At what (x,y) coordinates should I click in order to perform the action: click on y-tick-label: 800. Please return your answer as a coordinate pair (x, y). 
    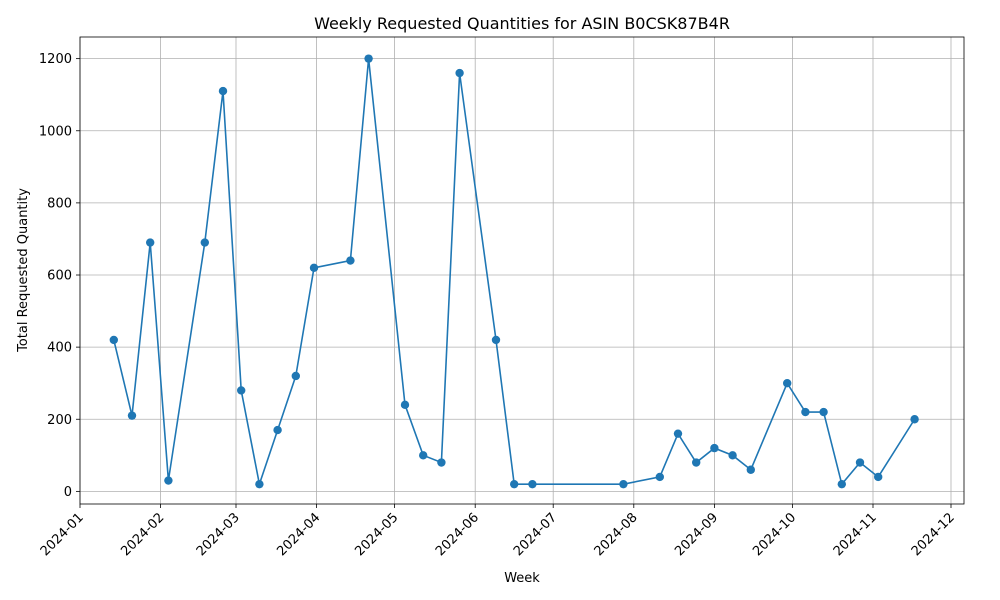
    Looking at the image, I should click on (59, 203).